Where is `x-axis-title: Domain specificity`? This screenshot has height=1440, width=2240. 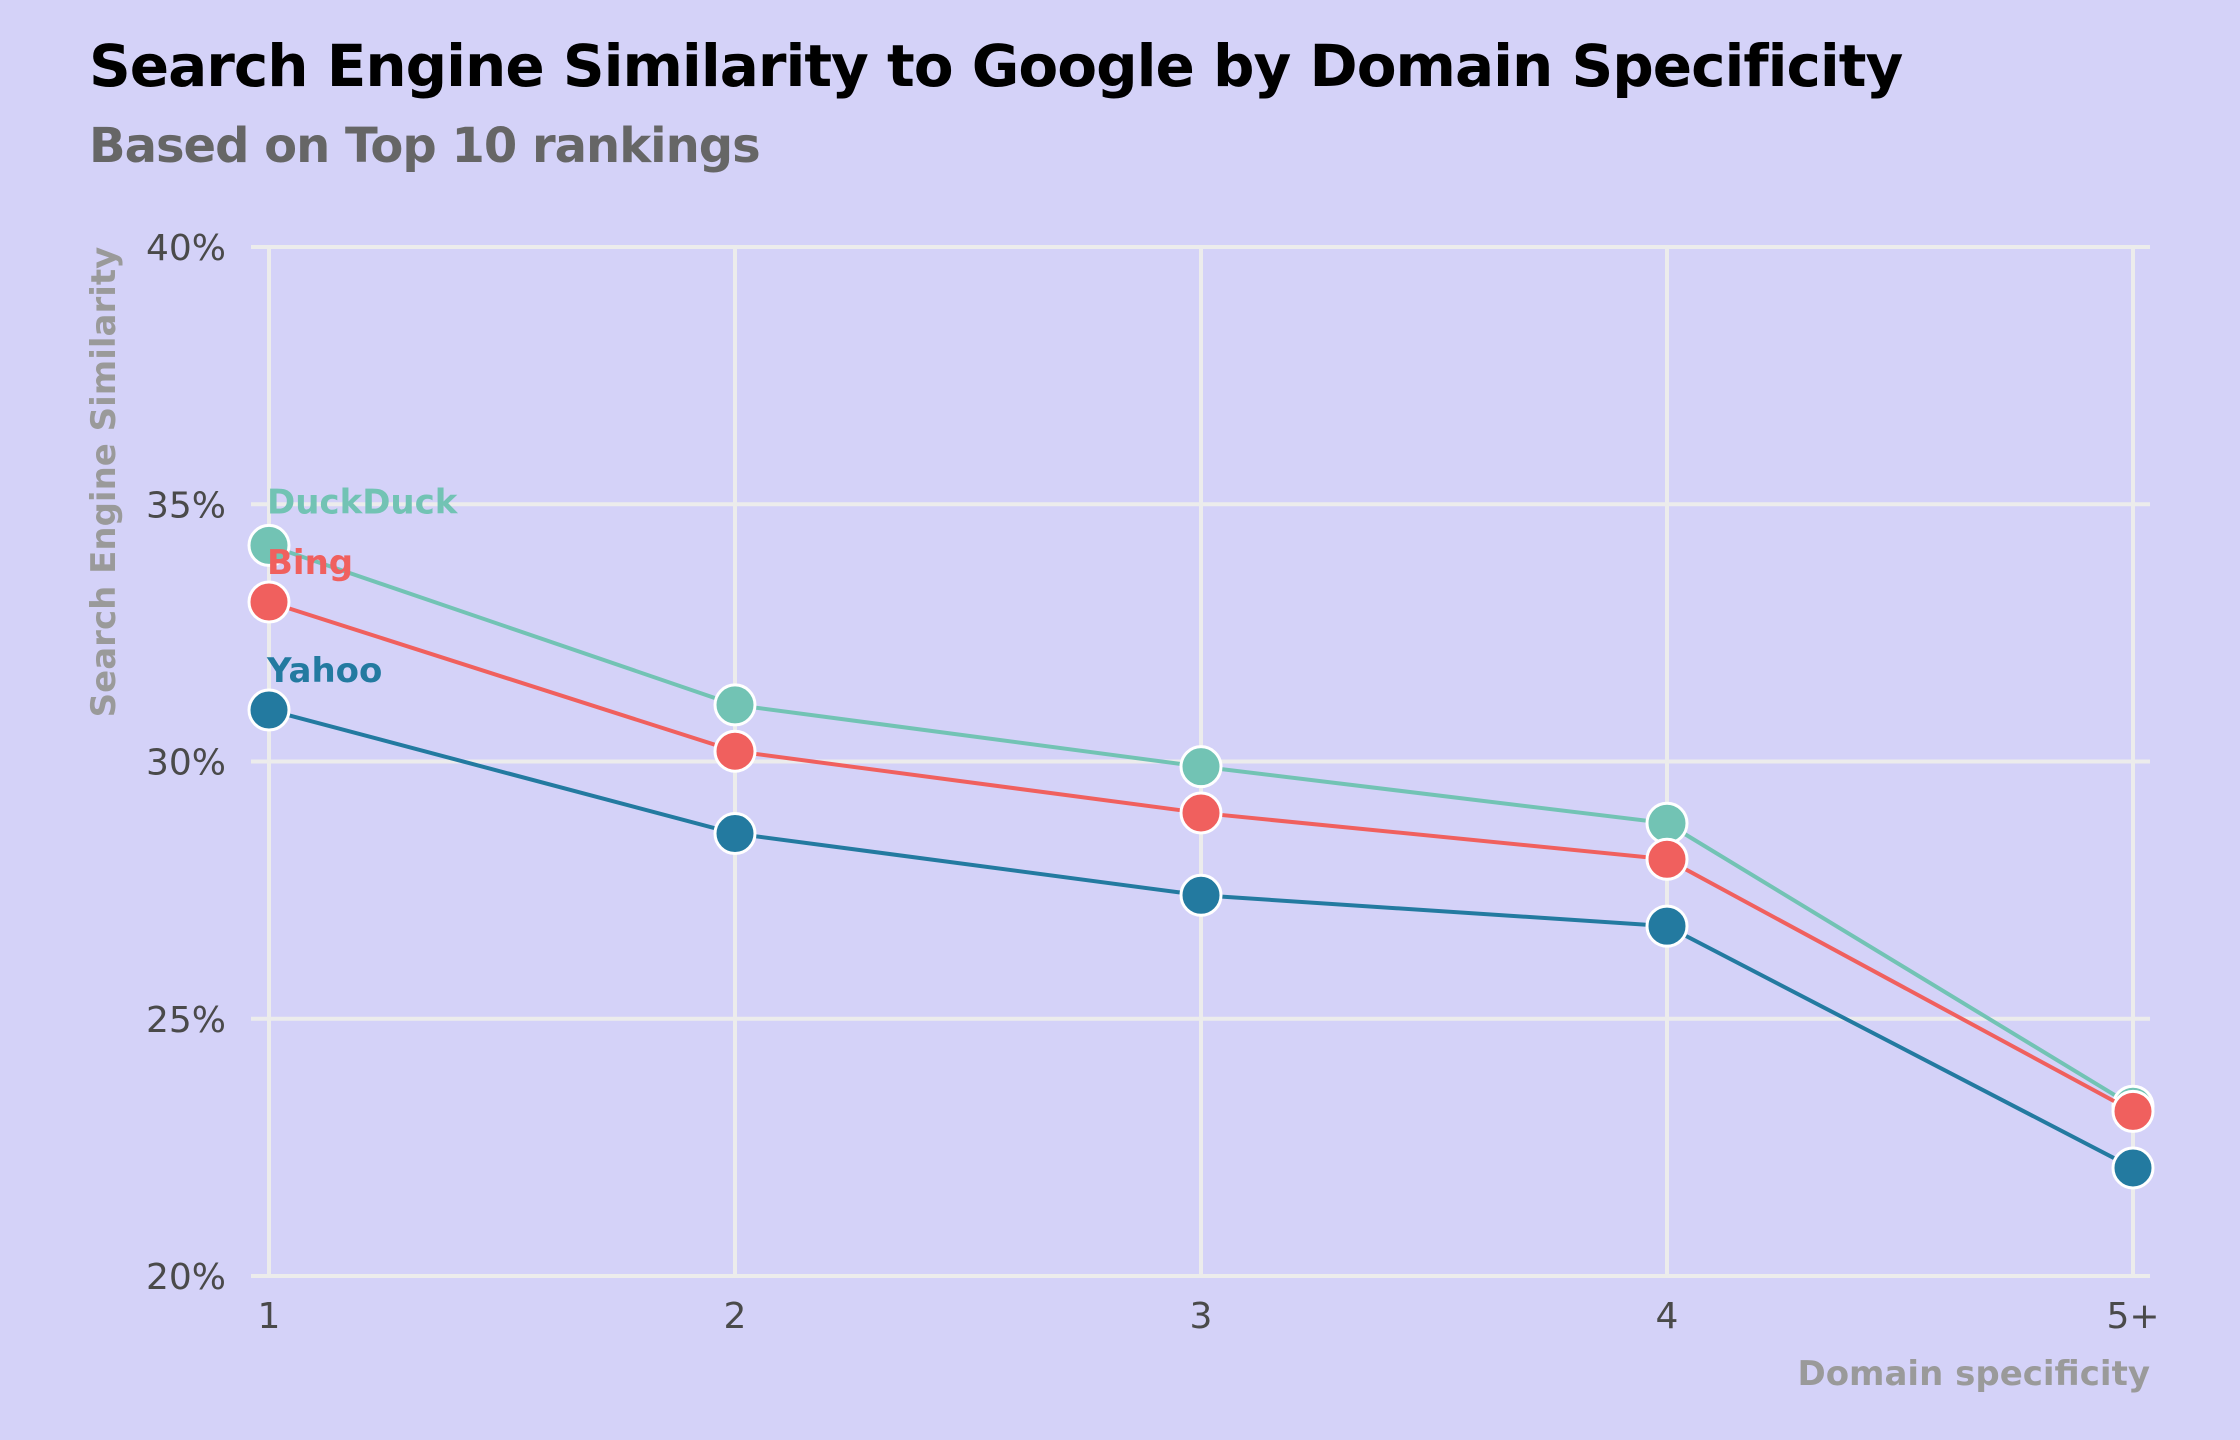
x-axis-title: Domain specificity is located at coordinates (1973, 1374).